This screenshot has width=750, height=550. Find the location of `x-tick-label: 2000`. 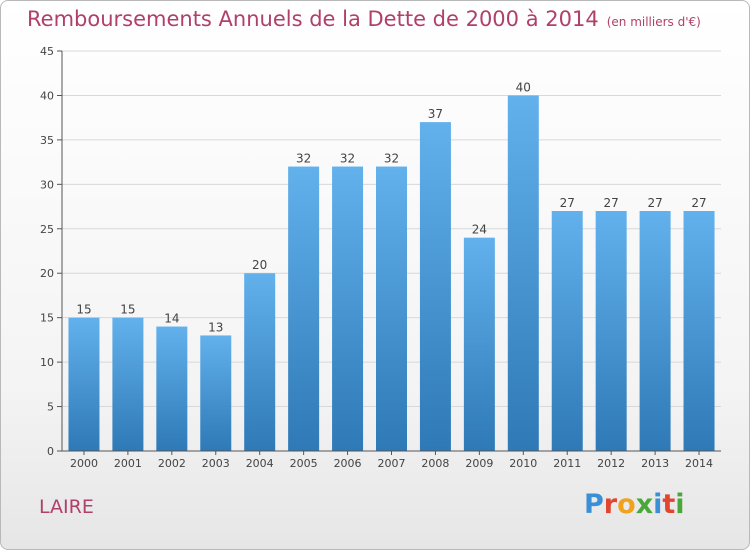

x-tick-label: 2000 is located at coordinates (84, 463).